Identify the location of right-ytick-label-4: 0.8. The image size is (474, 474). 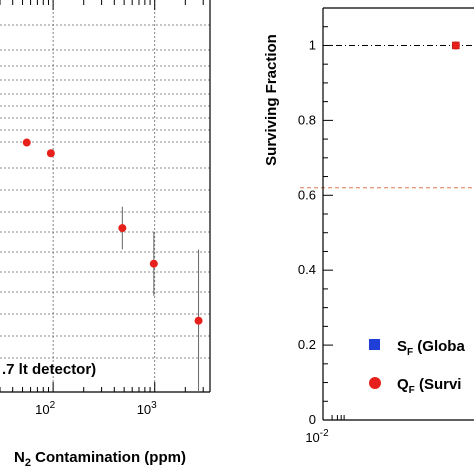
(307, 119).